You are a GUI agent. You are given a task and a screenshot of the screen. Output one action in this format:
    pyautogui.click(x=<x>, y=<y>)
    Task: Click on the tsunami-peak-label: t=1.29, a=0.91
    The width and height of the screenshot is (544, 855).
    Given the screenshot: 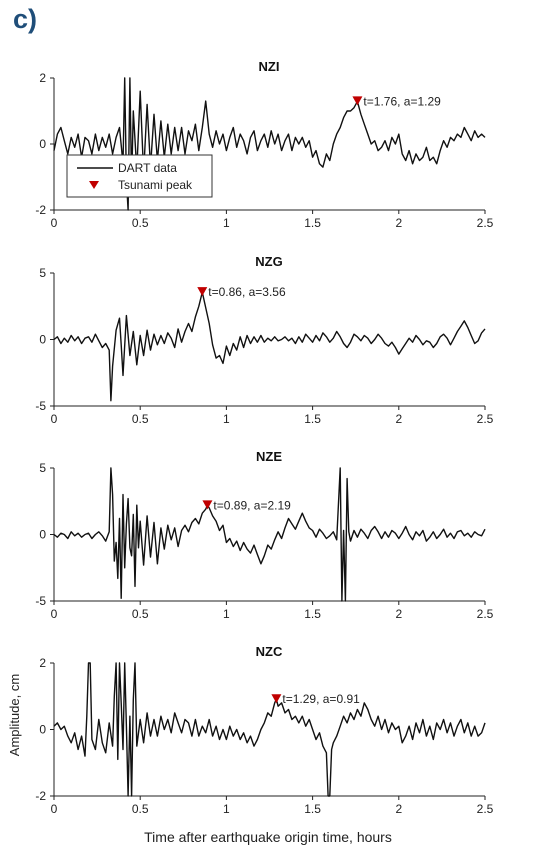 What is the action you would take?
    pyautogui.click(x=321, y=699)
    